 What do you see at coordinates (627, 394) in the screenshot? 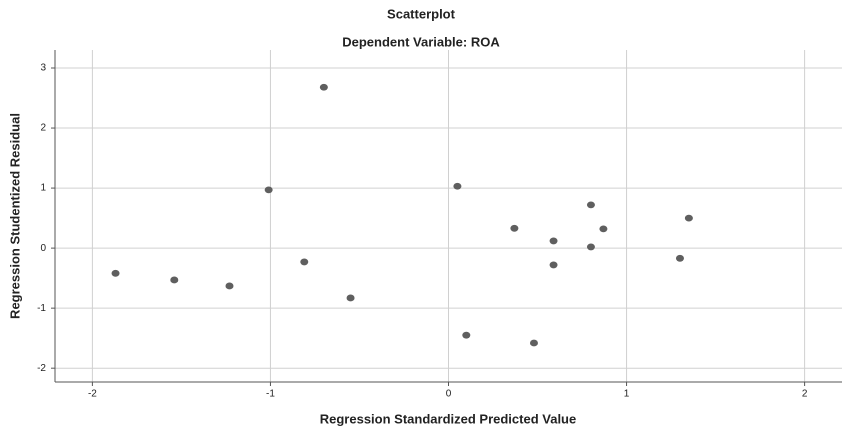
I see `x-tick-label: 1` at bounding box center [627, 394].